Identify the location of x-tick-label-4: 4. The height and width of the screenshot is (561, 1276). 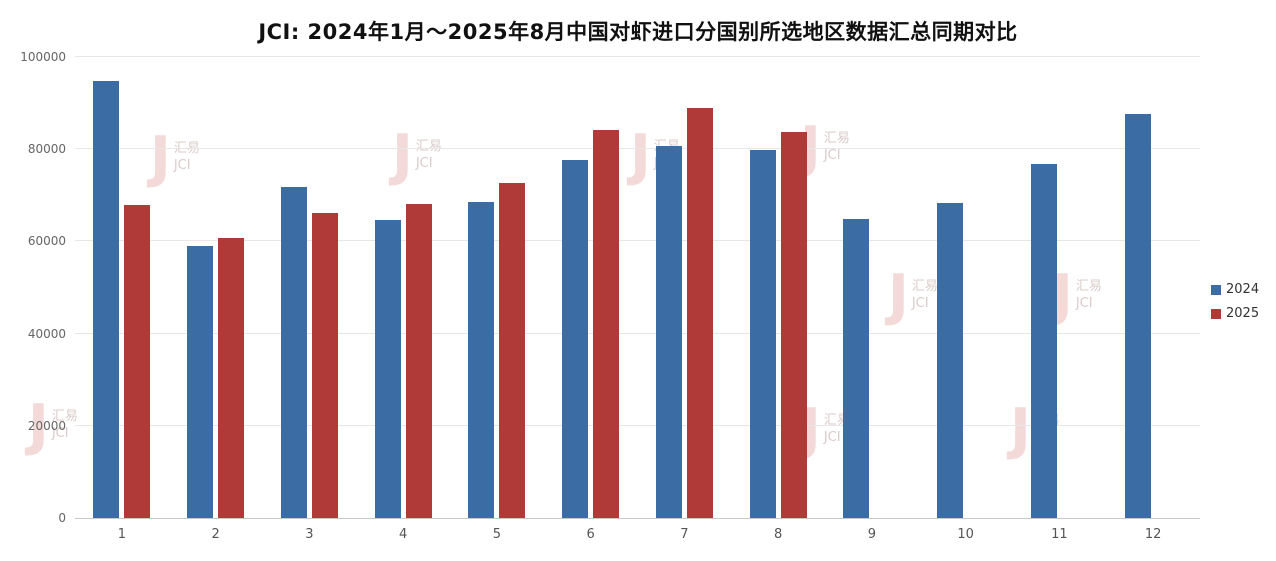
(403, 534).